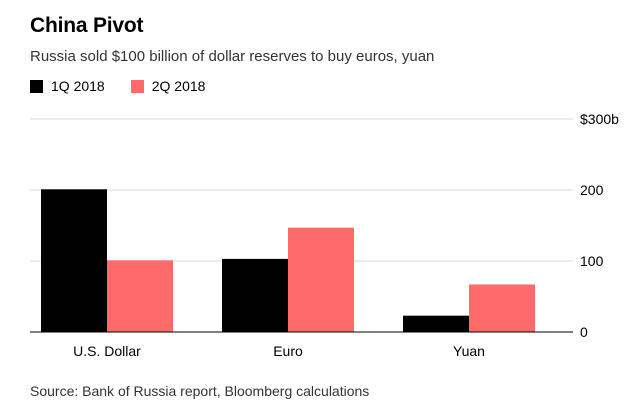 The height and width of the screenshot is (419, 640). I want to click on y-tick-label-3: $300b, so click(599, 119).